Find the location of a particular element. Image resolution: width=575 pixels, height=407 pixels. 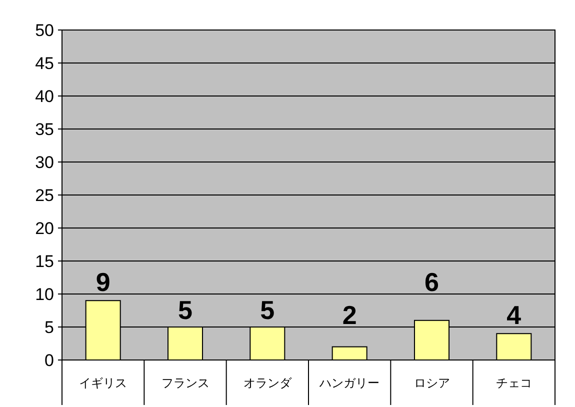

y-tick-label: 50 is located at coordinates (44, 30).